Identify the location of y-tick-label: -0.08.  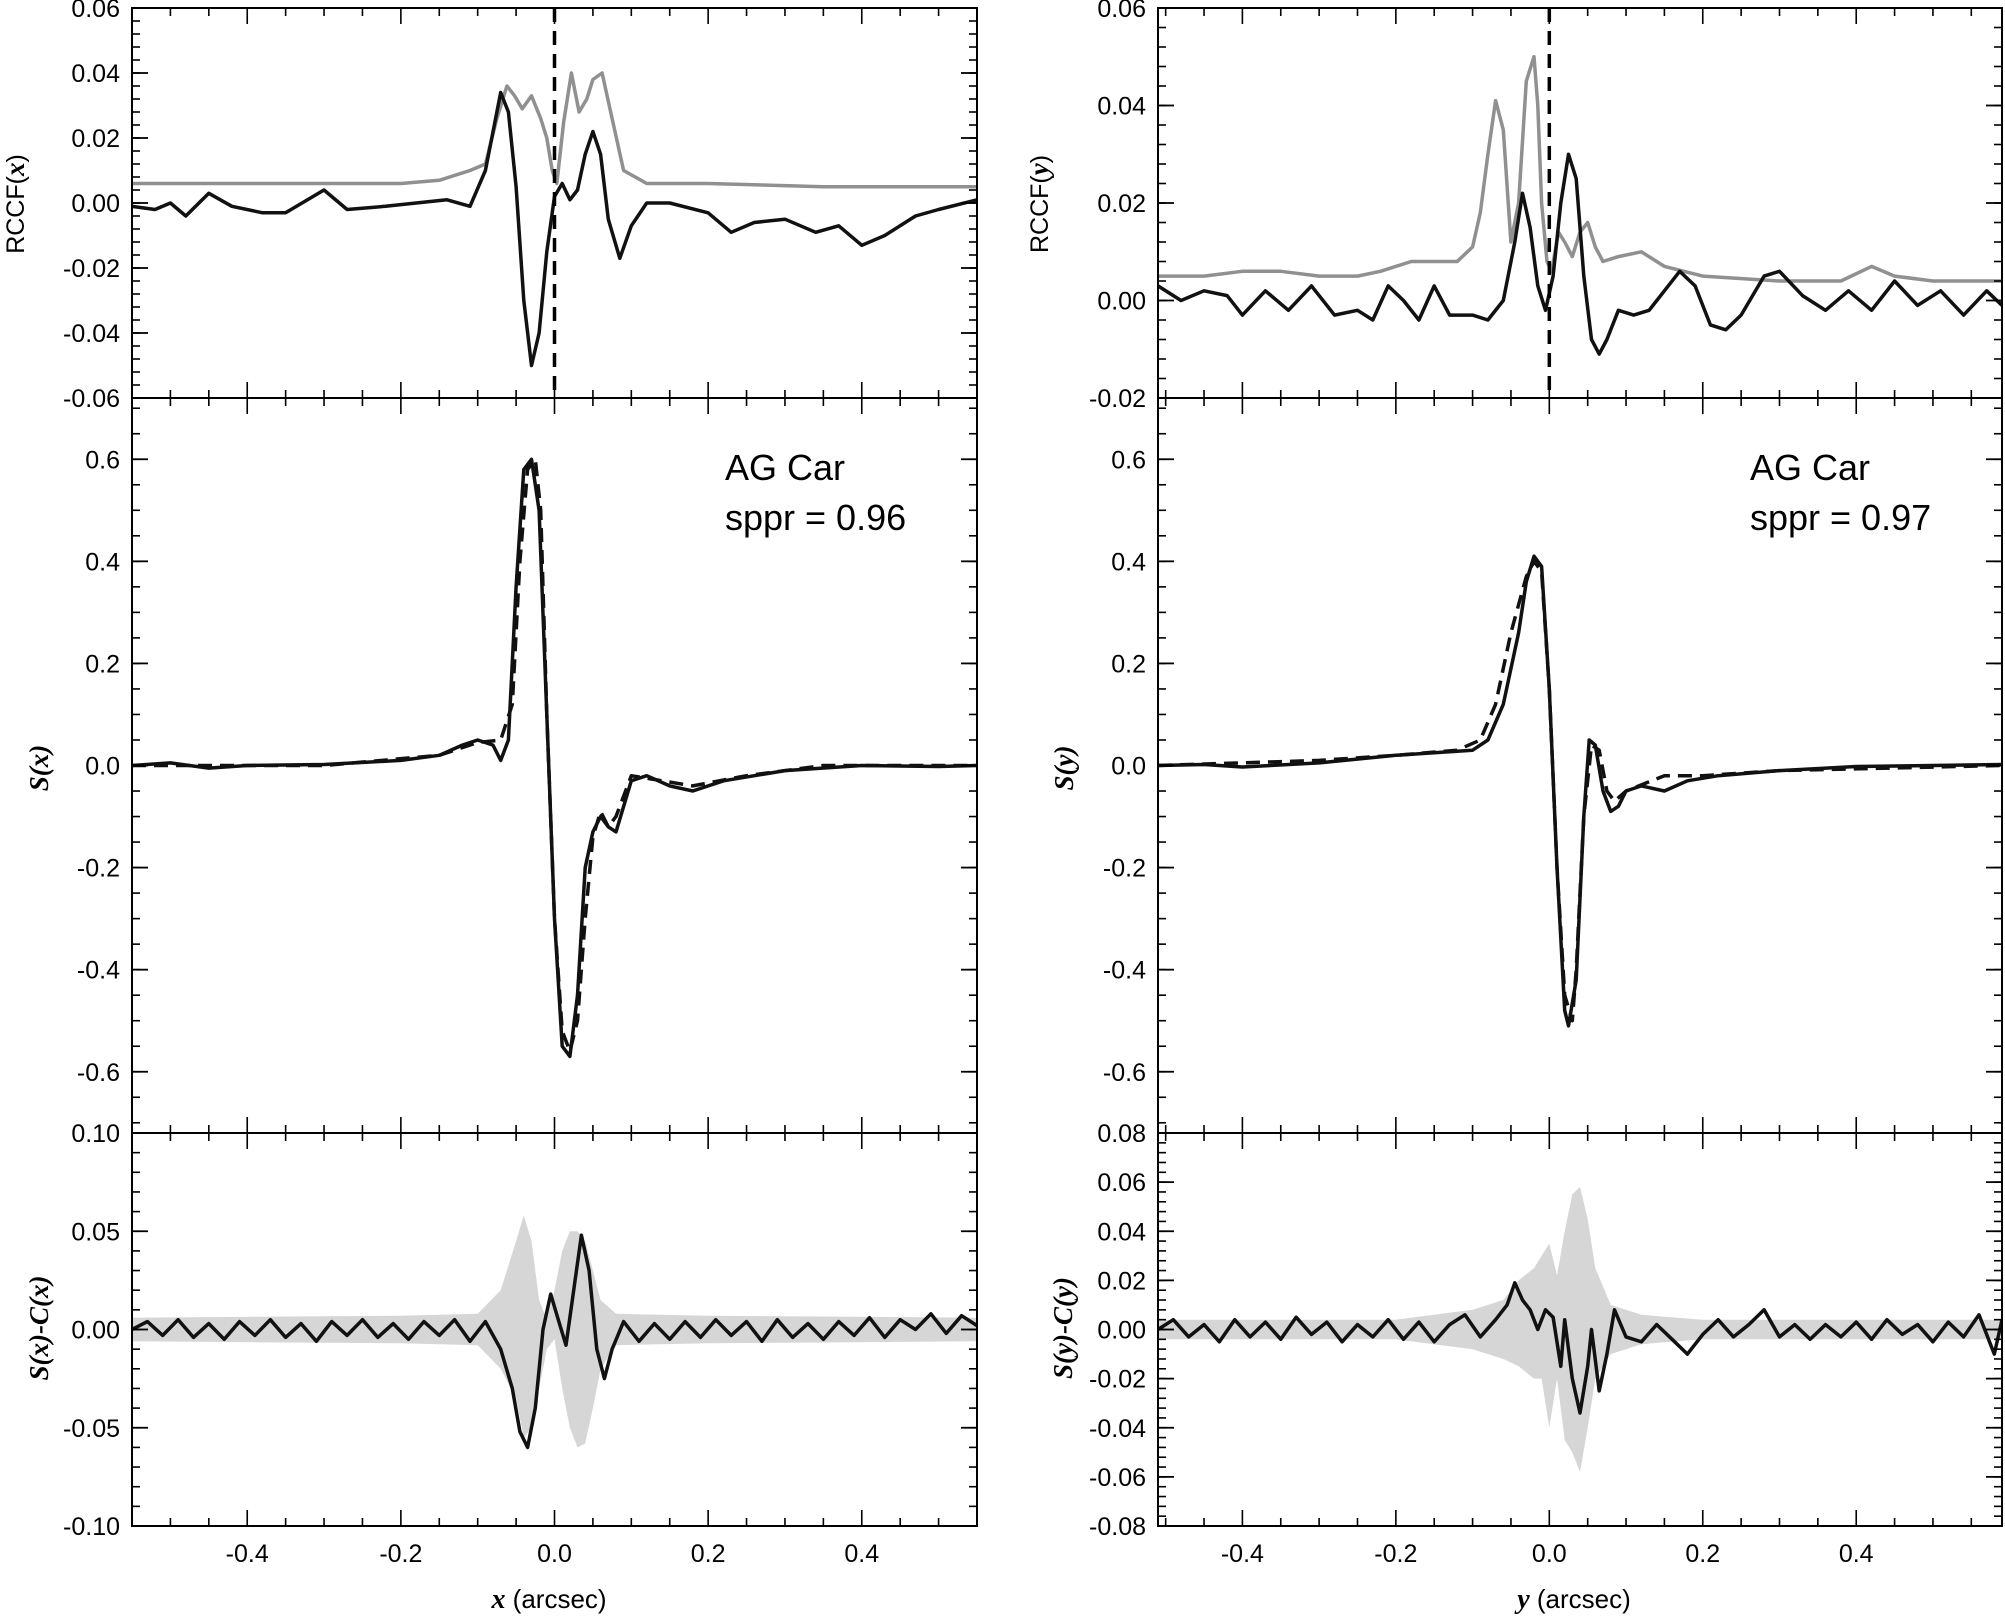
(1117, 1527).